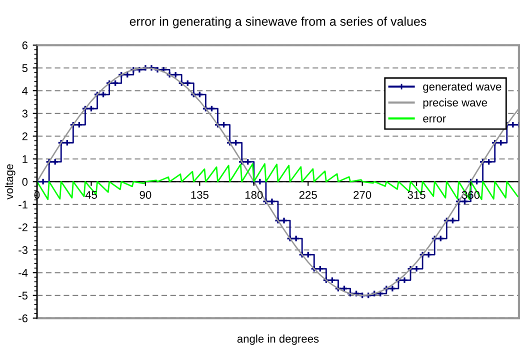 The width and height of the screenshot is (529, 350). Describe the element at coordinates (363, 194) in the screenshot. I see `x-tick-label: 270` at that location.